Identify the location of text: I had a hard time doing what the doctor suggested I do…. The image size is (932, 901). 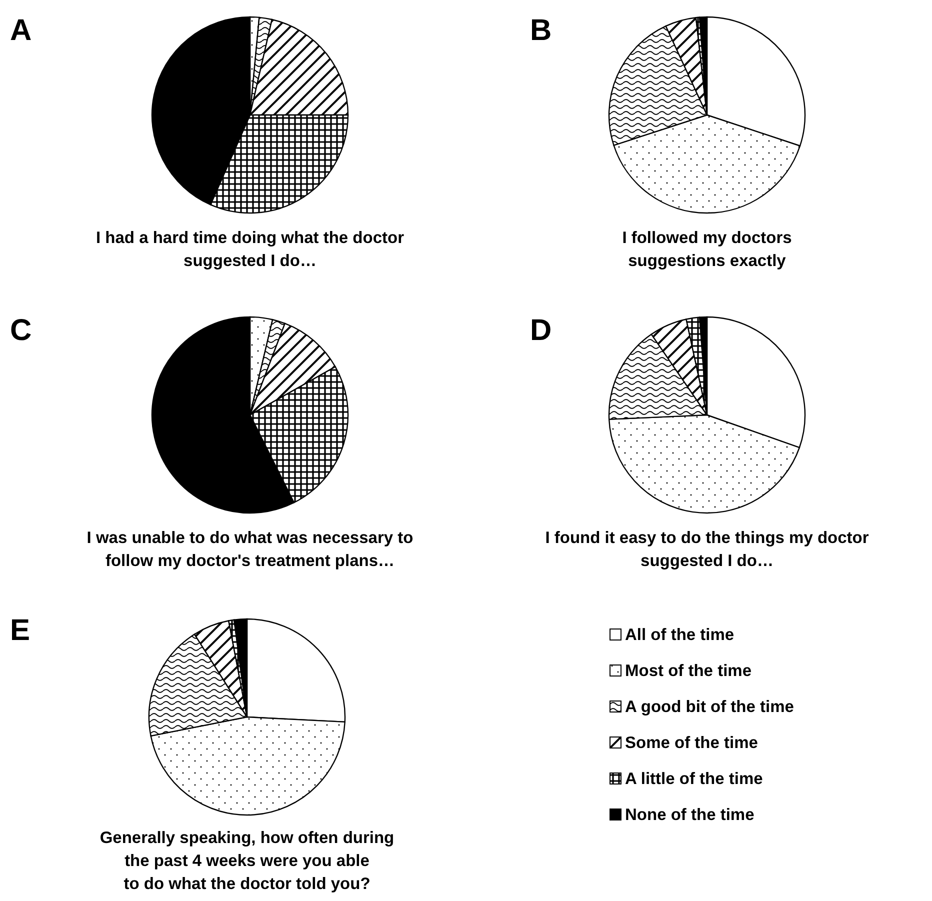
(250, 249).